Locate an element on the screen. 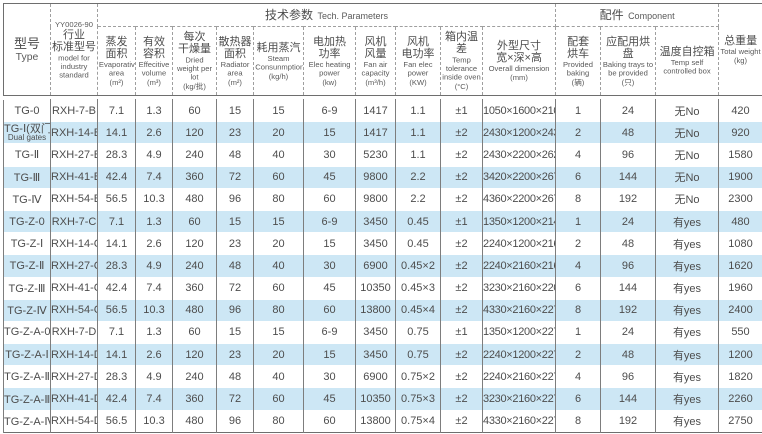 This screenshot has width=762, height=434. cell-vol: 10.3 is located at coordinates (154, 310).